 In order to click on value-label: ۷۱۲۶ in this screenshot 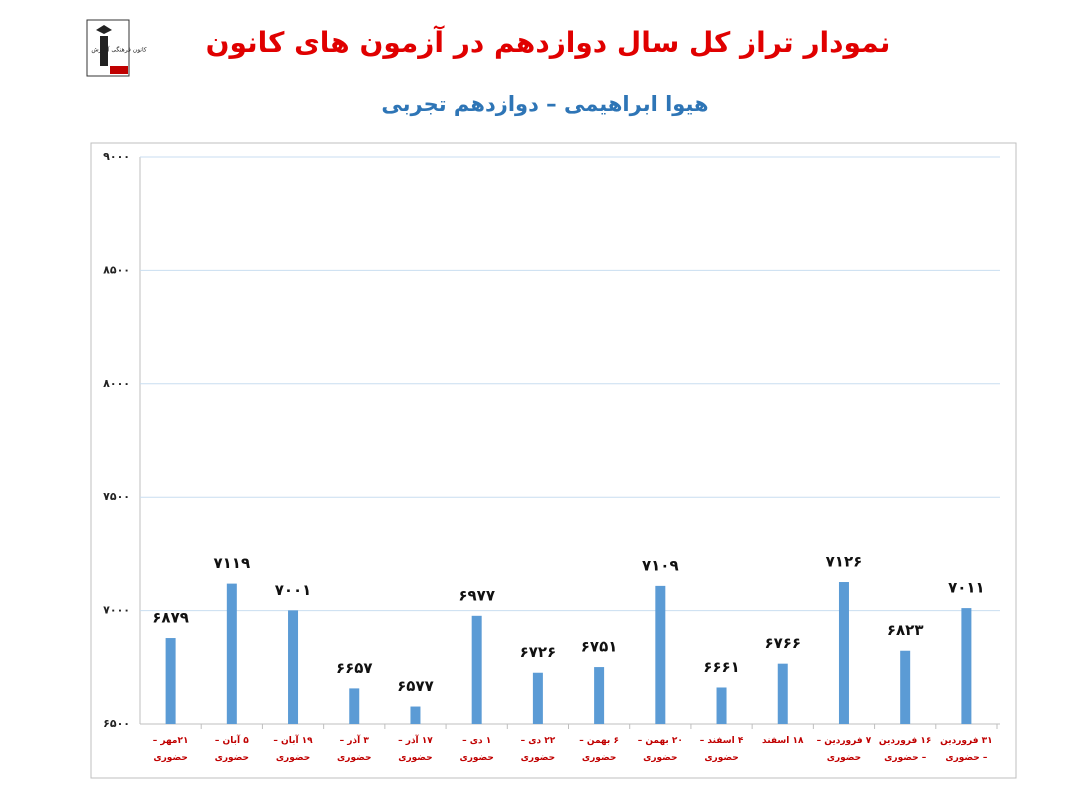, I will do `click(844, 562)`.